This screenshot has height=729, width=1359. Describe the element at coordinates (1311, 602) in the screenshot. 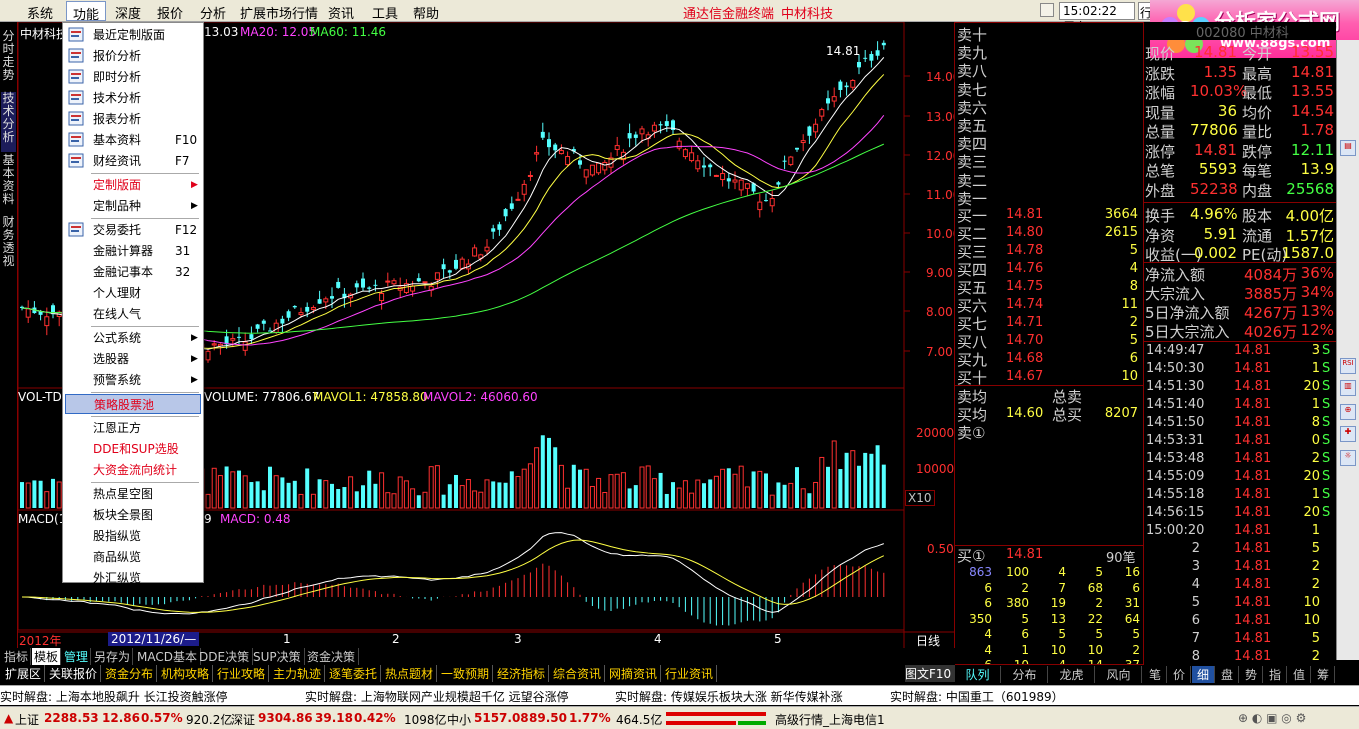

I see `tick-volume: 10` at that location.